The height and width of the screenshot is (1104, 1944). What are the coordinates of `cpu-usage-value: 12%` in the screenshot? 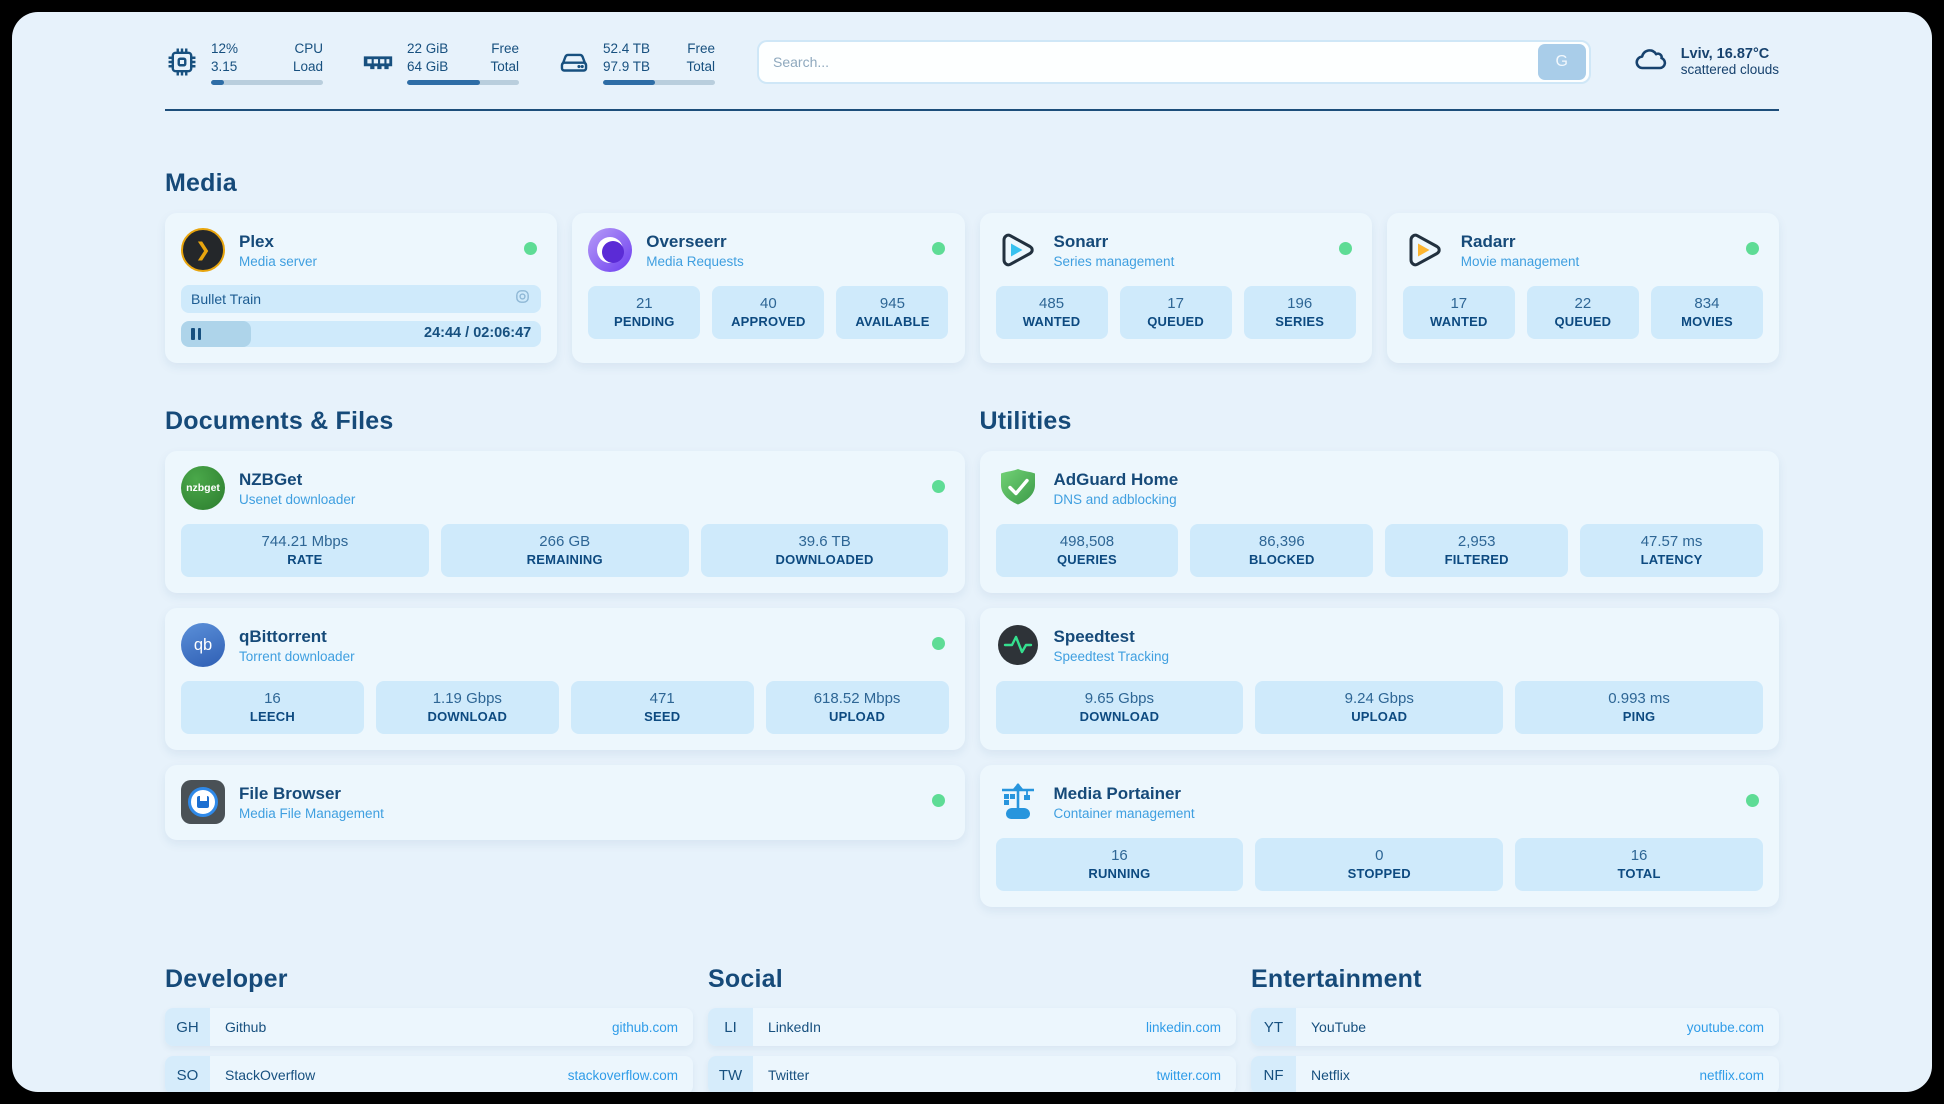 It's located at (225, 48).